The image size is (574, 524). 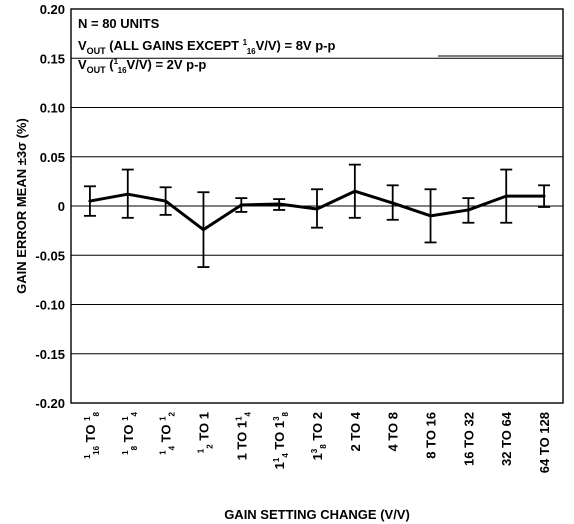 What do you see at coordinates (50, 354) in the screenshot?
I see `y-tick-label: -0.15` at bounding box center [50, 354].